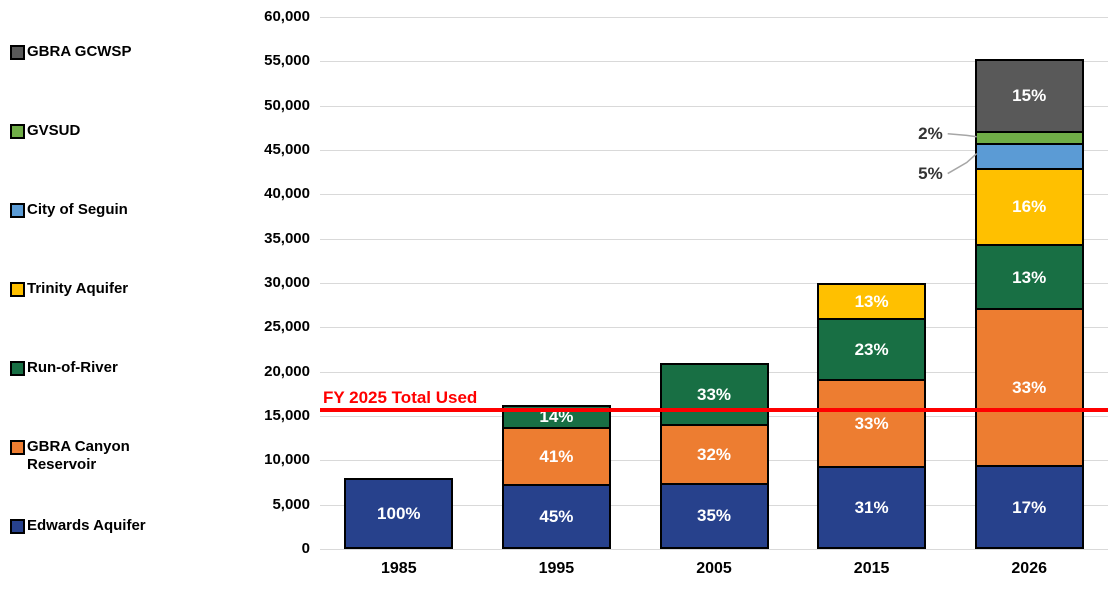 The image size is (1112, 589). I want to click on segment-edwards-aquifer: 35%, so click(714, 515).